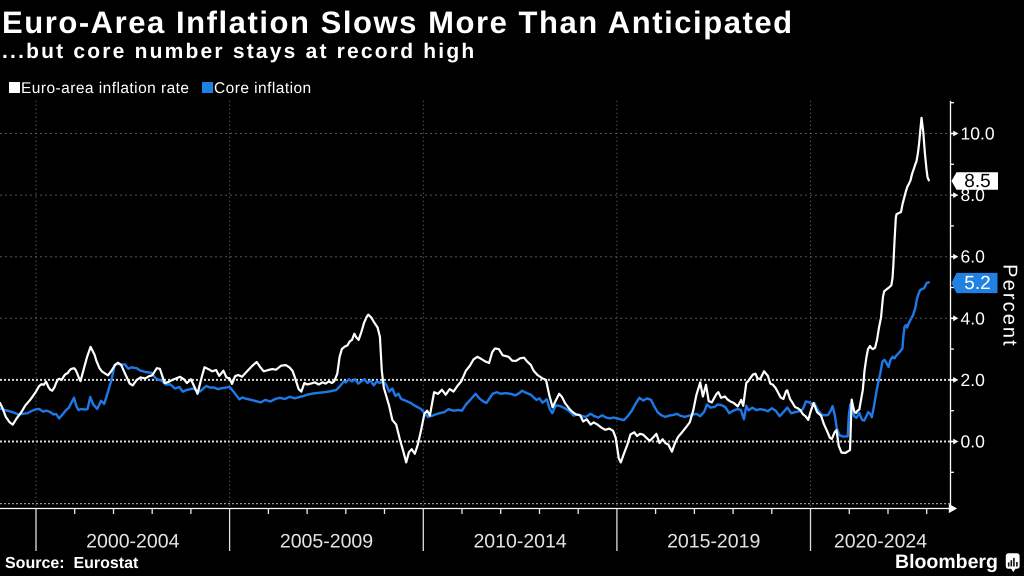 Image resolution: width=1024 pixels, height=576 pixels. Describe the element at coordinates (519, 542) in the screenshot. I see `svg-text: 2010-2014` at that location.